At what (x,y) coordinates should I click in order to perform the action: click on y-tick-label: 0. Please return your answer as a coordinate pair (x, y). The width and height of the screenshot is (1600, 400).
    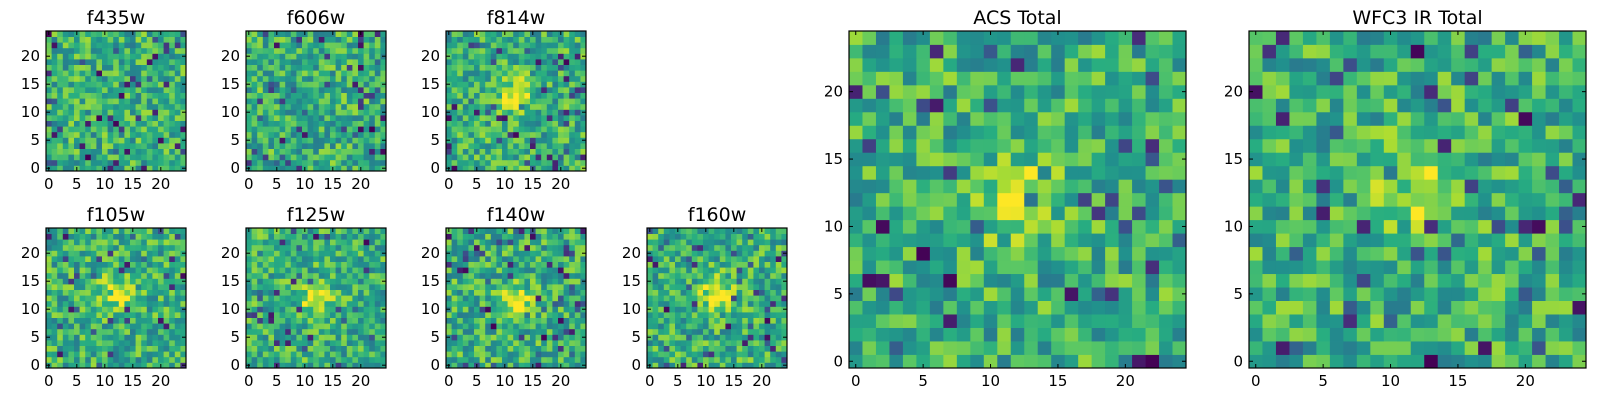
    Looking at the image, I should click on (435, 168).